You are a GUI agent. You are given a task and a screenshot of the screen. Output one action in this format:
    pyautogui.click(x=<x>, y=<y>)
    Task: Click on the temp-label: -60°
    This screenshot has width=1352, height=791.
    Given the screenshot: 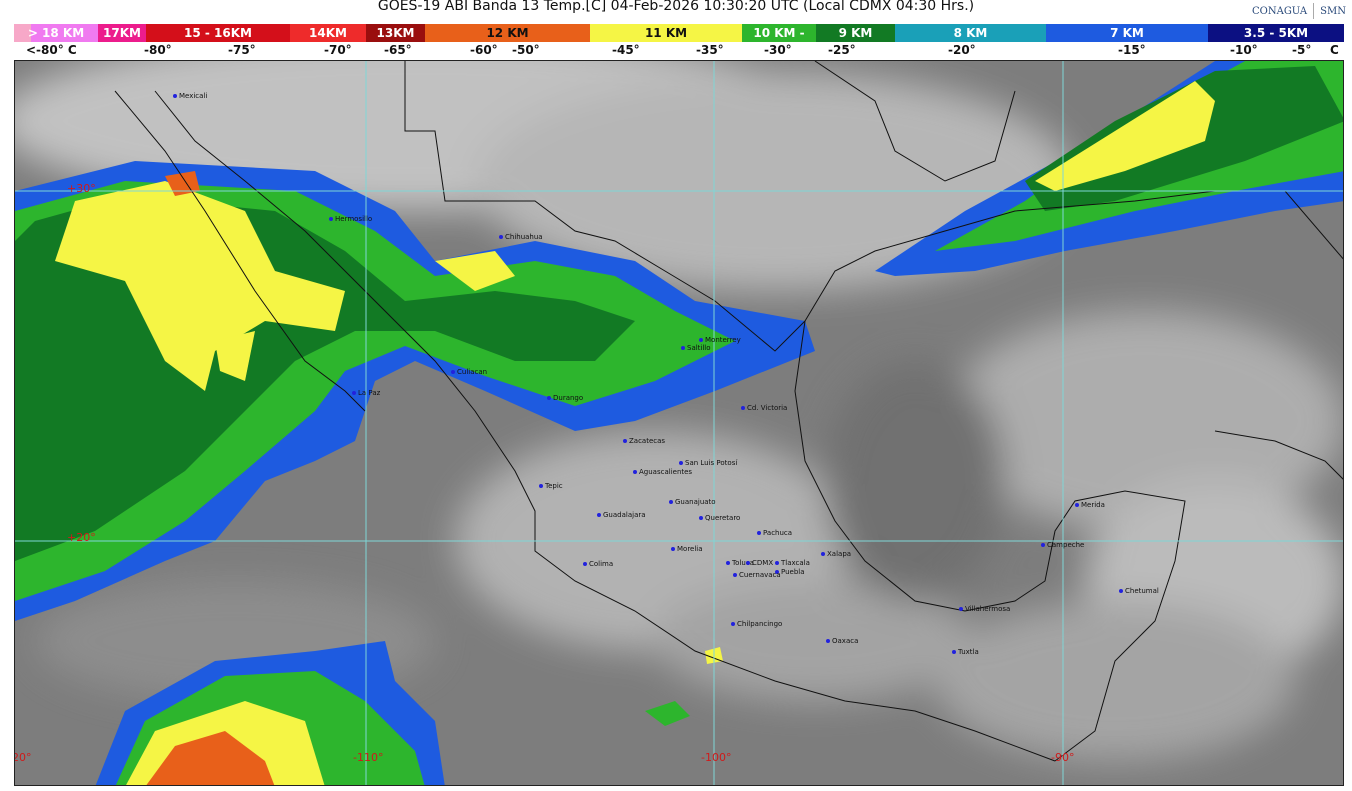 What is the action you would take?
    pyautogui.click(x=484, y=50)
    